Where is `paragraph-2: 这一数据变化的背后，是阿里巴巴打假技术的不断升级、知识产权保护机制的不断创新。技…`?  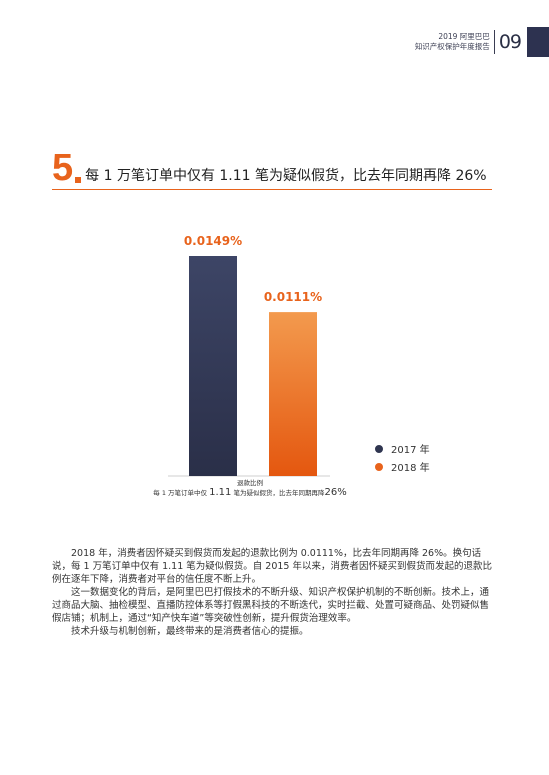 paragraph-2: 这一数据变化的背后，是阿里巴巴打假技术的不断升级、知识产权保护机制的不断创新。技… is located at coordinates (271, 605).